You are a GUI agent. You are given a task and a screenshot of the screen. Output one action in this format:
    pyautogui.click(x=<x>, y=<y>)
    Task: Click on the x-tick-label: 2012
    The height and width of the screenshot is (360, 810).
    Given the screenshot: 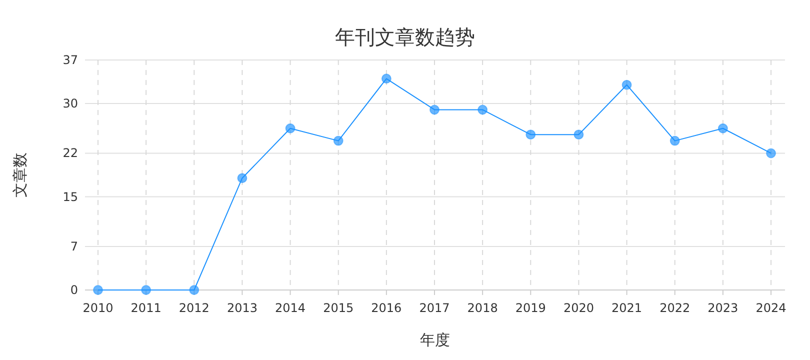 What is the action you would take?
    pyautogui.click(x=194, y=308)
    